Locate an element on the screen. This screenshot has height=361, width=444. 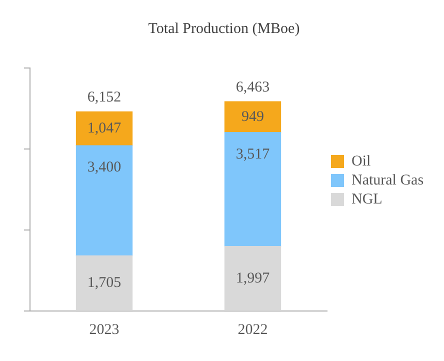
data-label: 1,047 is located at coordinates (104, 128).